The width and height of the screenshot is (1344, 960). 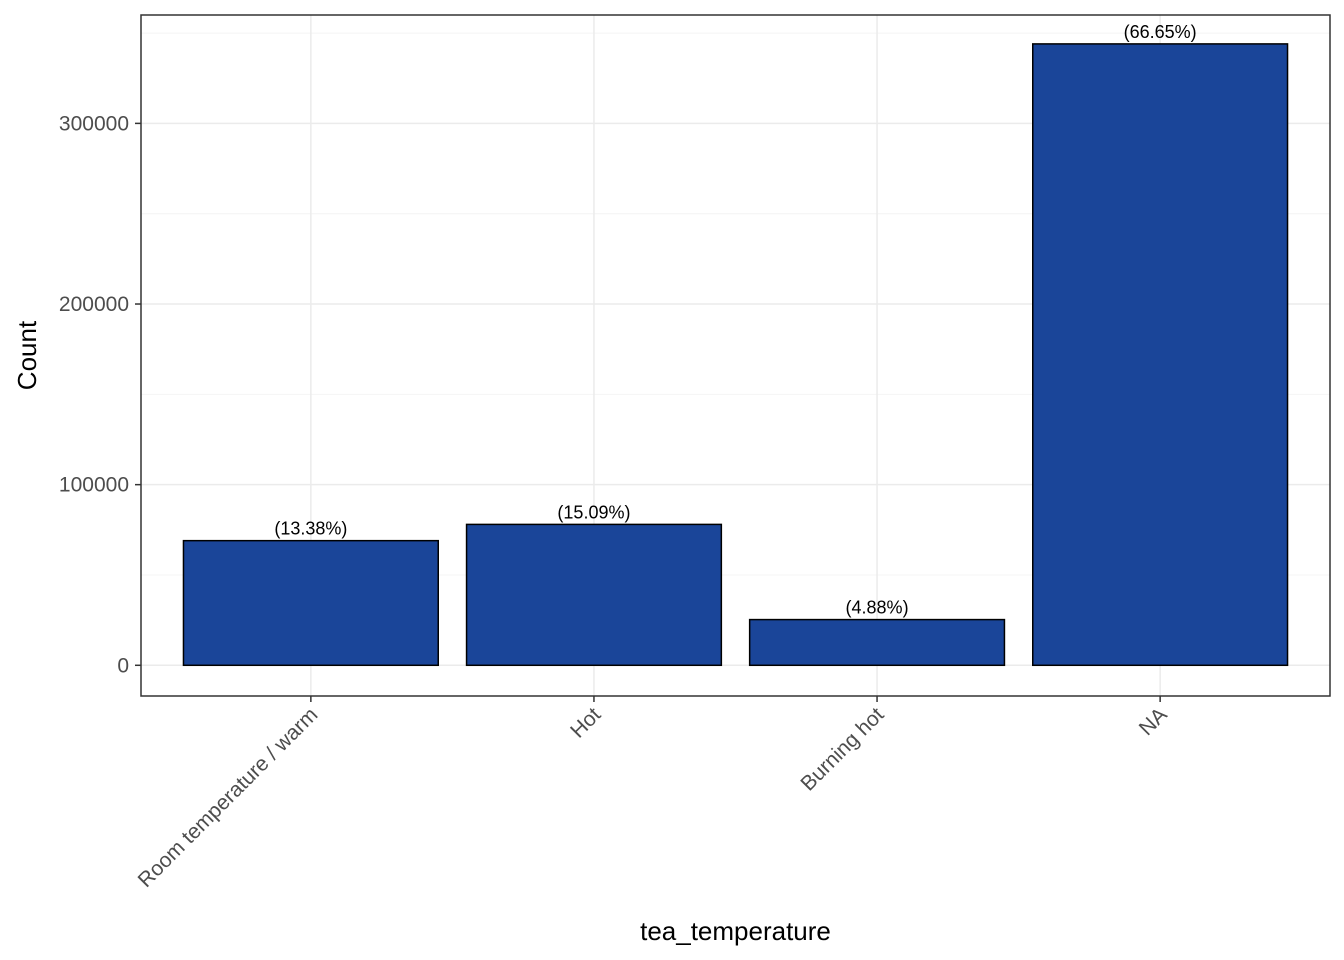 I want to click on x-tick-label: Hot, so click(x=585, y=722).